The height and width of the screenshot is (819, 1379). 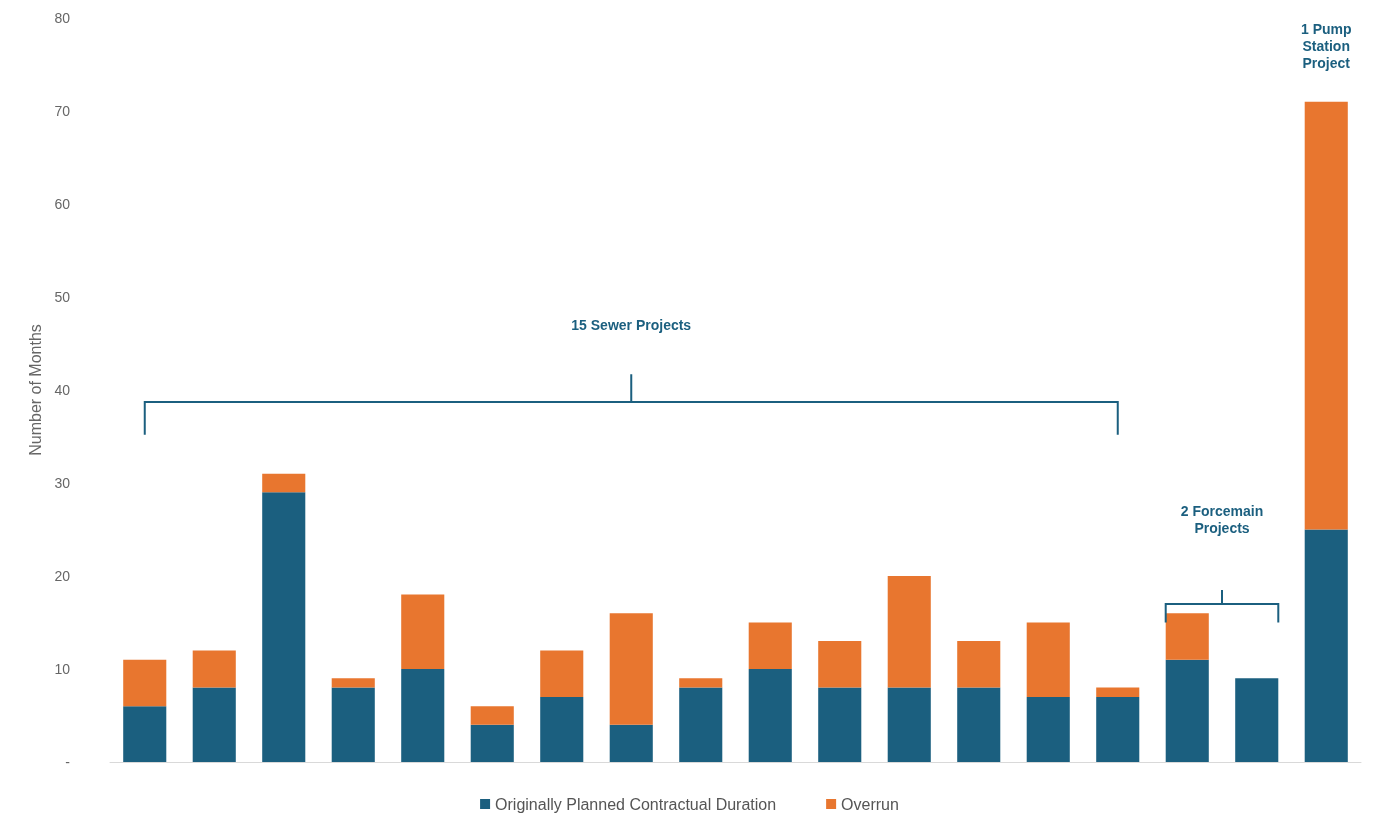 What do you see at coordinates (62, 297) in the screenshot?
I see `y-tick-label: 50` at bounding box center [62, 297].